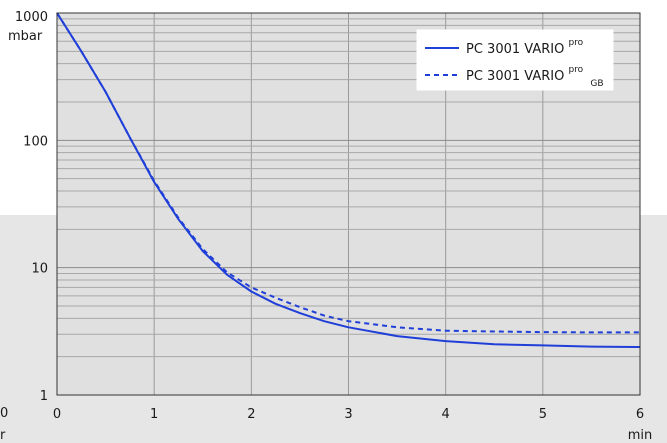  I want to click on legend-box, so click(515, 60).